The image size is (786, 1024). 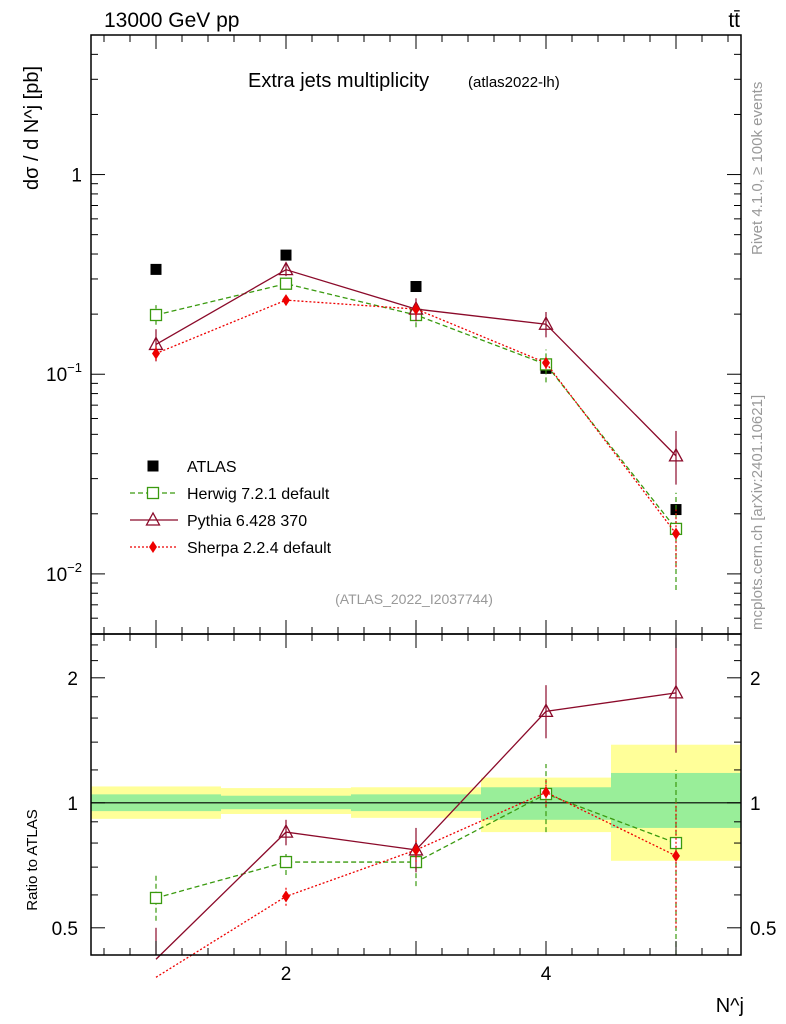 I want to click on mcplots-label: mcplots.cern.ch [arXiv:2401.10621], so click(x=757, y=512).